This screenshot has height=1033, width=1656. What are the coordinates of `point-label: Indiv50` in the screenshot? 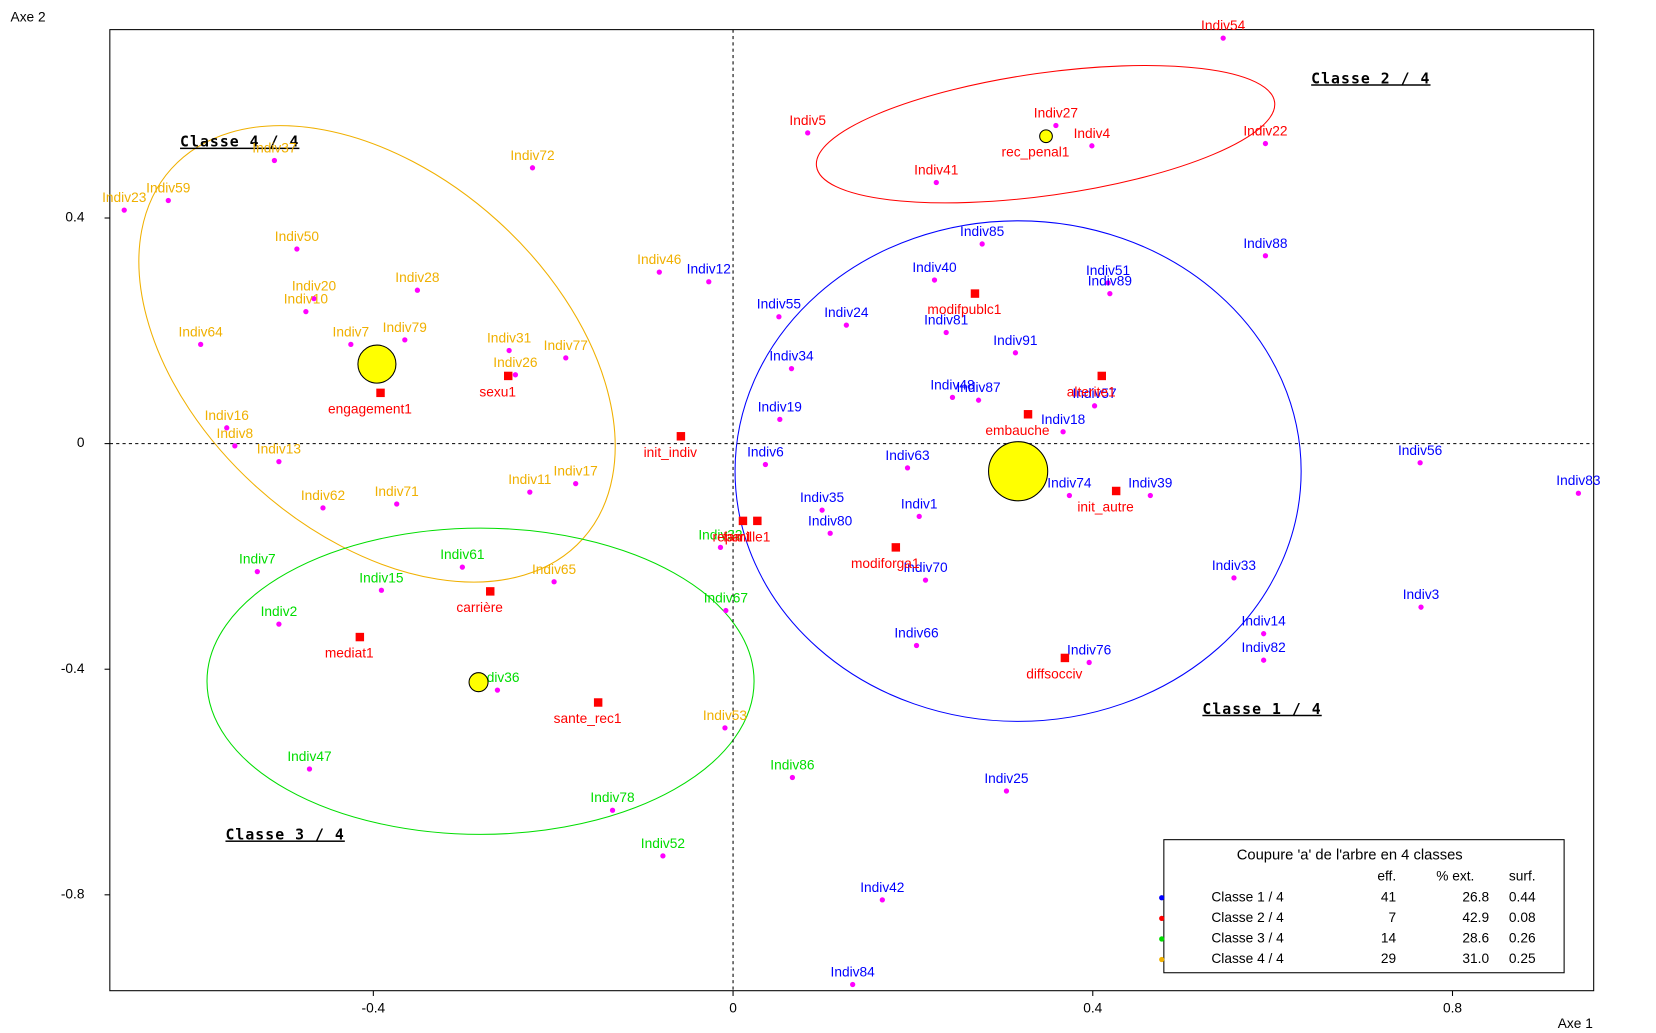 It's located at (297, 236).